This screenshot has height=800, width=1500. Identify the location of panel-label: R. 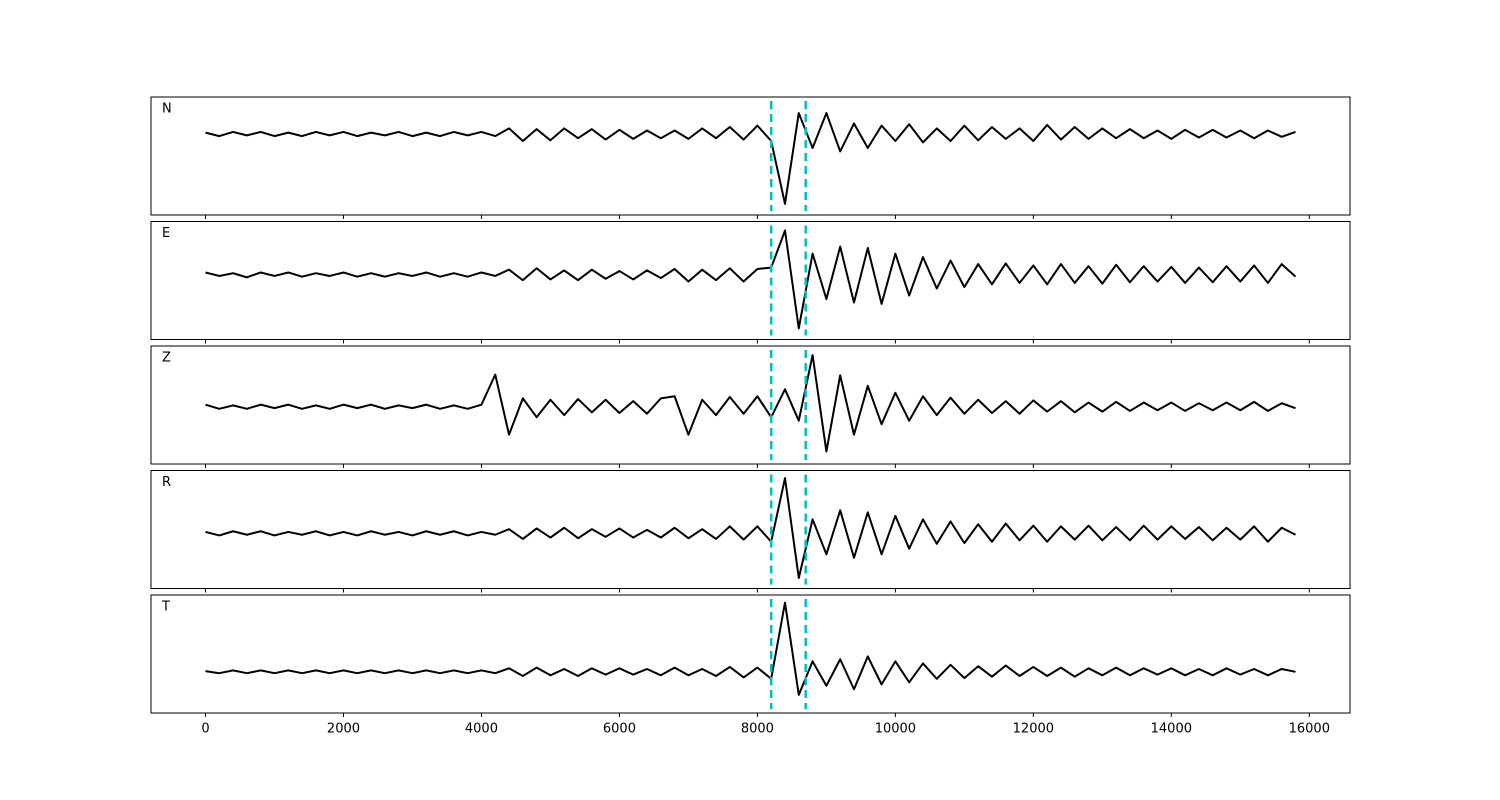
(166, 482).